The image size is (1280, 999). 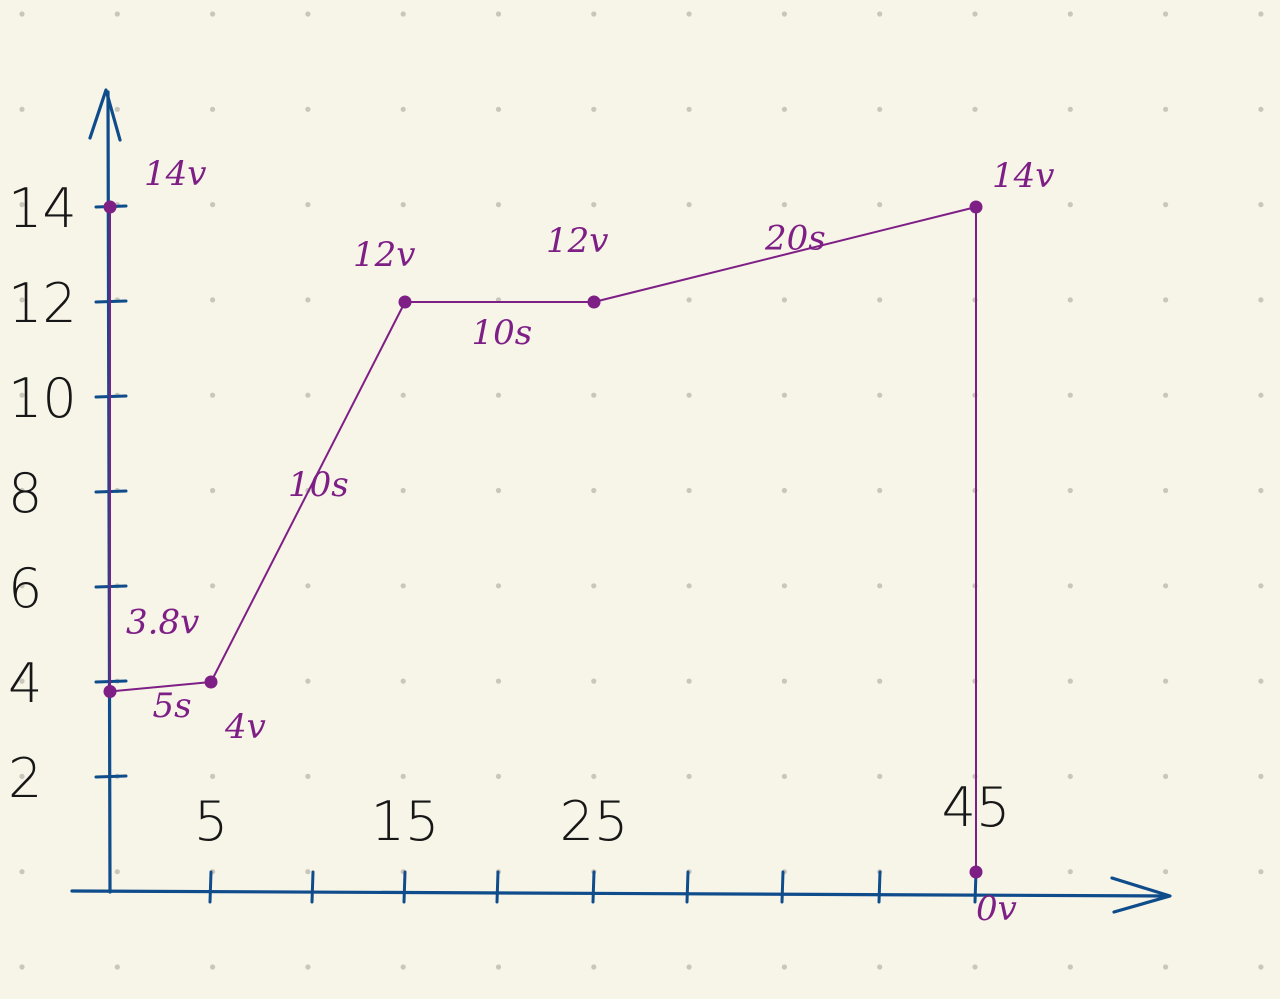 What do you see at coordinates (111, 776) in the screenshot?
I see `y-axis-tick` at bounding box center [111, 776].